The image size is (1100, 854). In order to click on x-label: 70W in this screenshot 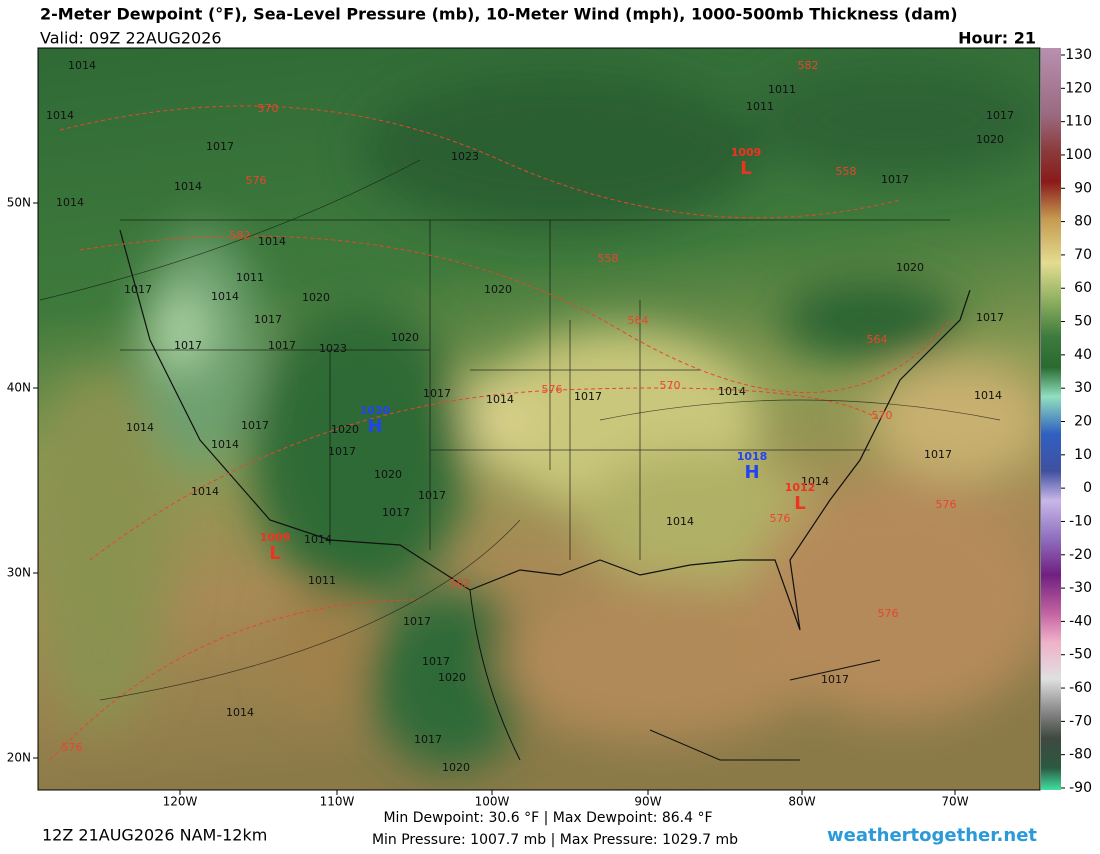, I will do `click(954, 802)`.